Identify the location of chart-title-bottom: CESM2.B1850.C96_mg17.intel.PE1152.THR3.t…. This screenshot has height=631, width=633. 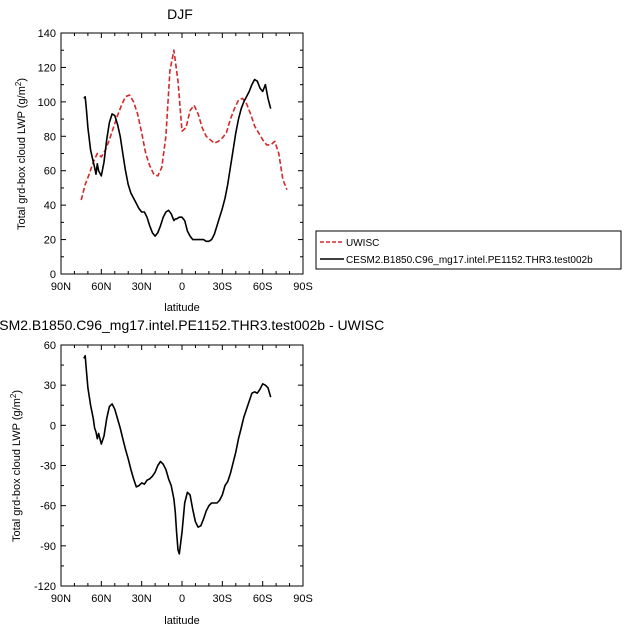
(192, 325).